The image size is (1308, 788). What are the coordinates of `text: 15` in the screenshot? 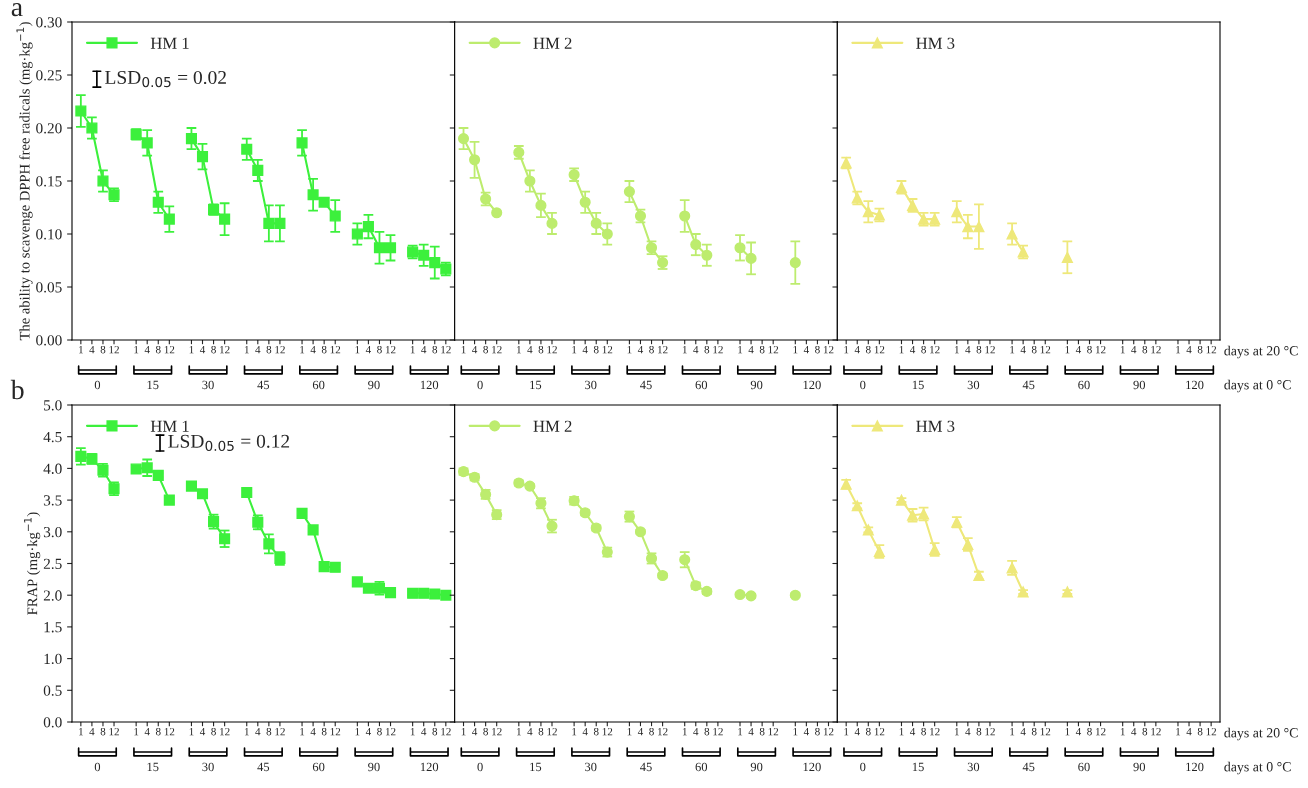 It's located at (153, 767).